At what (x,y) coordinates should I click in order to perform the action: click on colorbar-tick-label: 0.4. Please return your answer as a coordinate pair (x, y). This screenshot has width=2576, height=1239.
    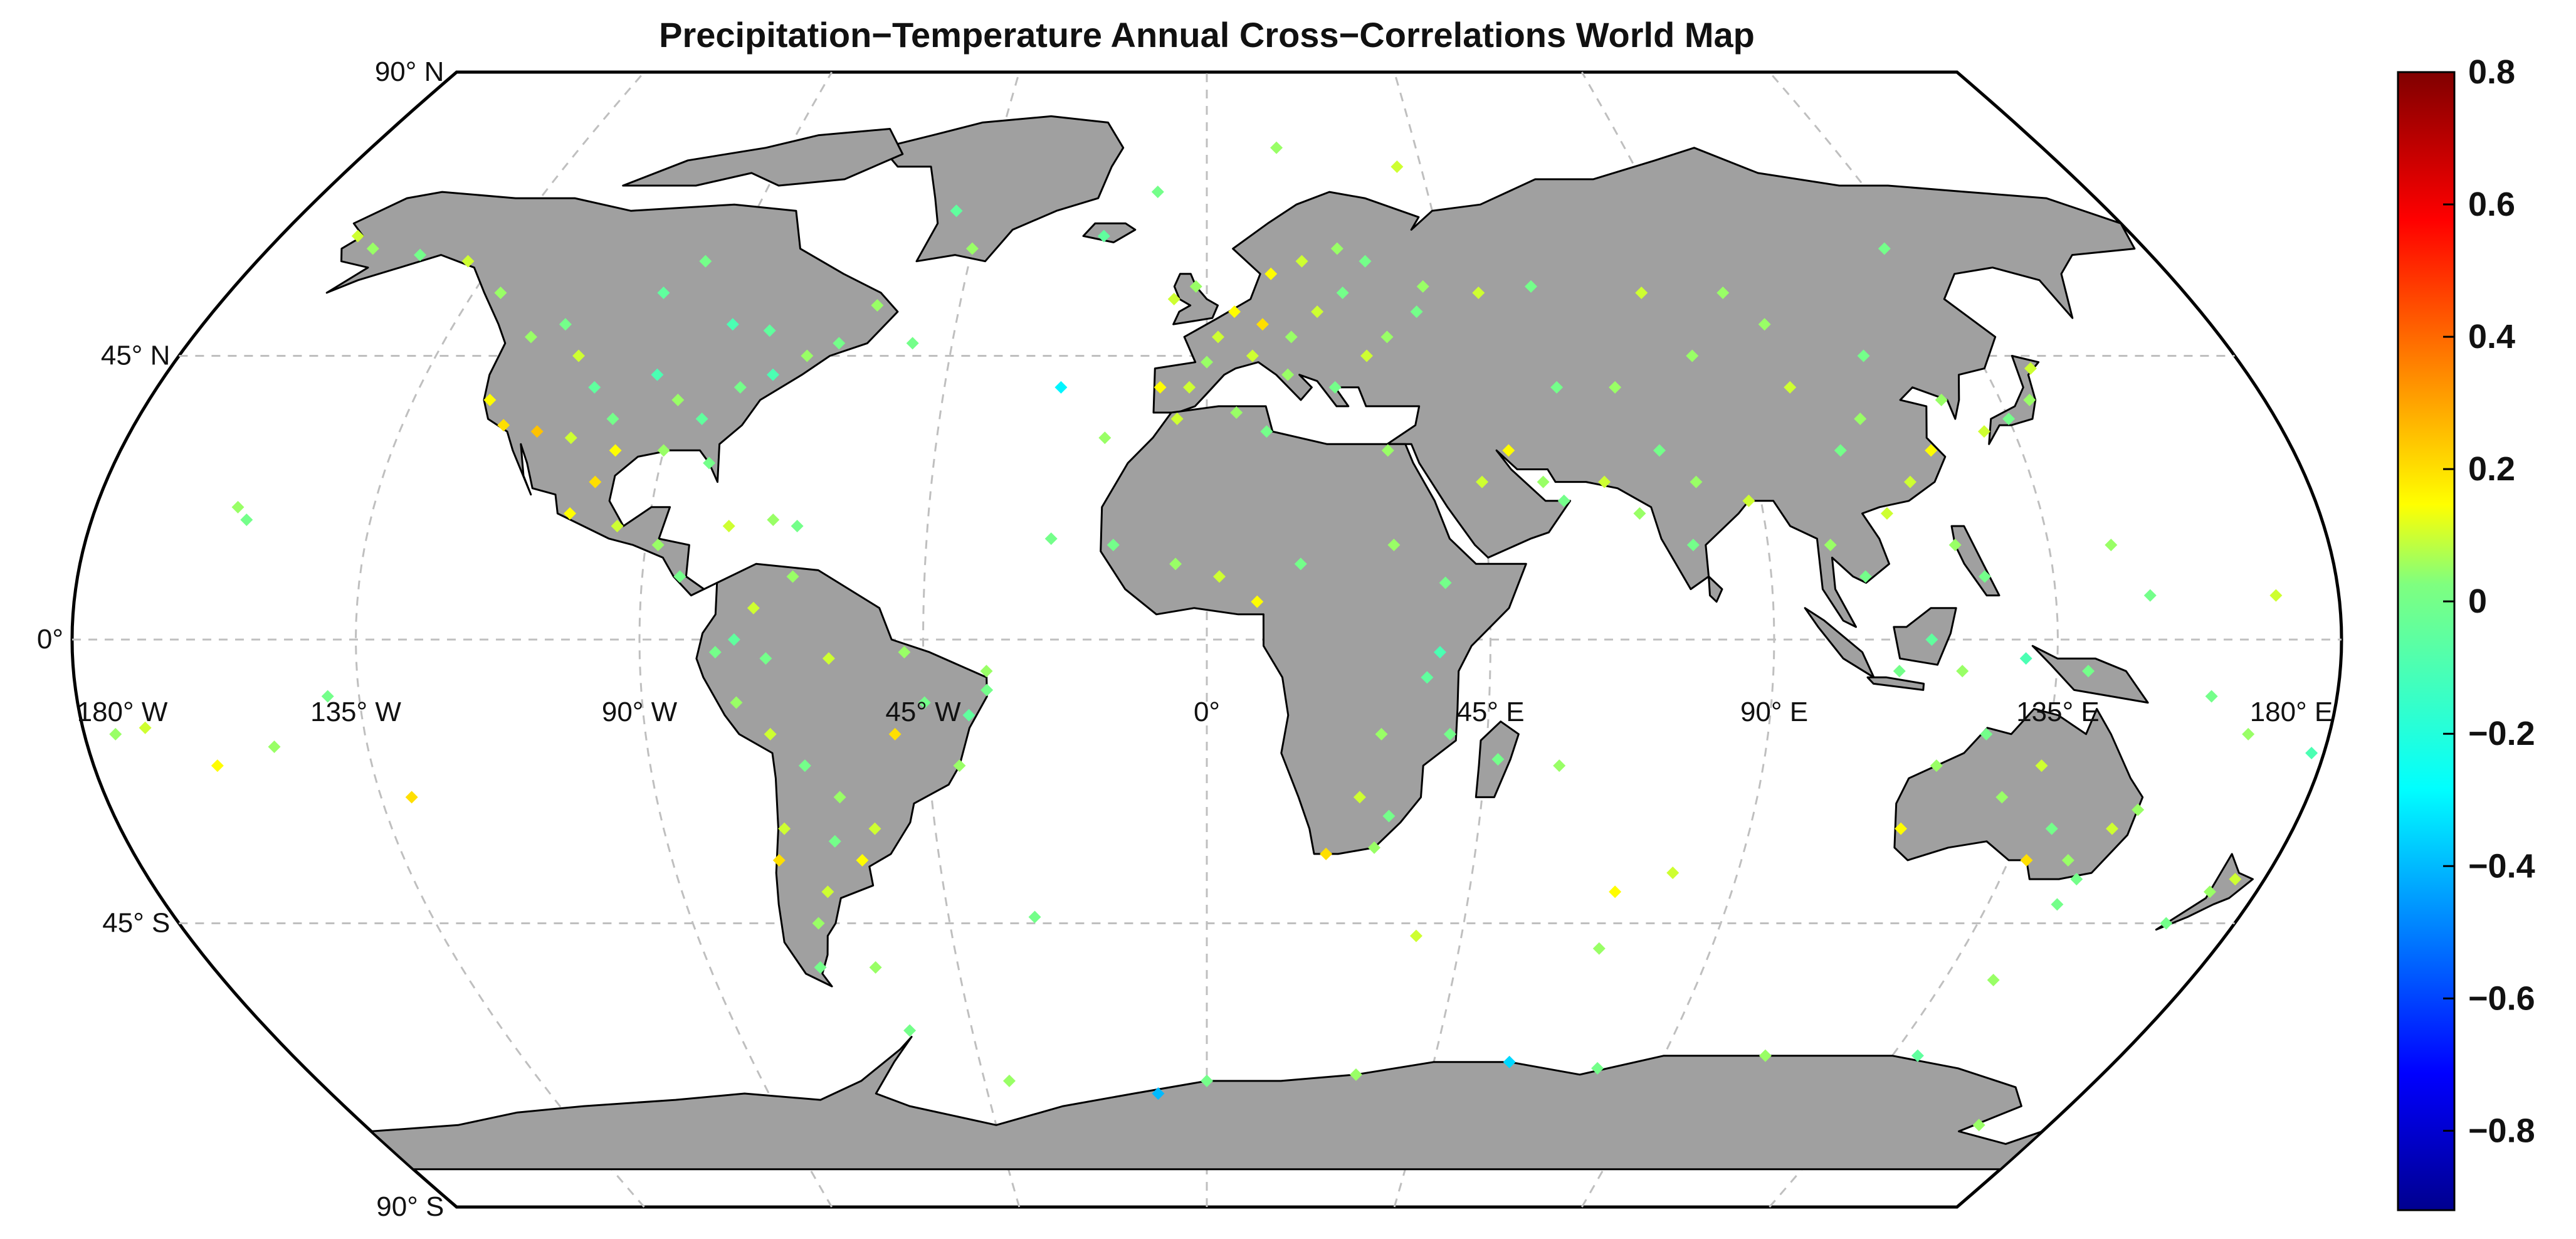
    Looking at the image, I should click on (2491, 337).